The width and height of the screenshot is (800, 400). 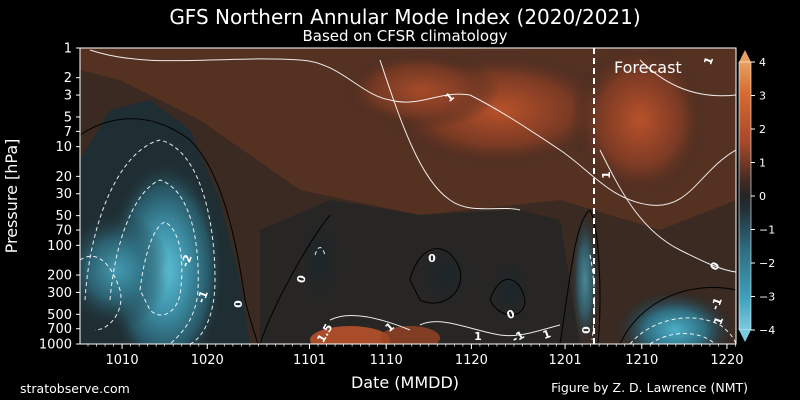 What do you see at coordinates (756, 196) in the screenshot?
I see `colorbar: 4 3 2 1 0 −1 −2 −3 −4` at bounding box center [756, 196].